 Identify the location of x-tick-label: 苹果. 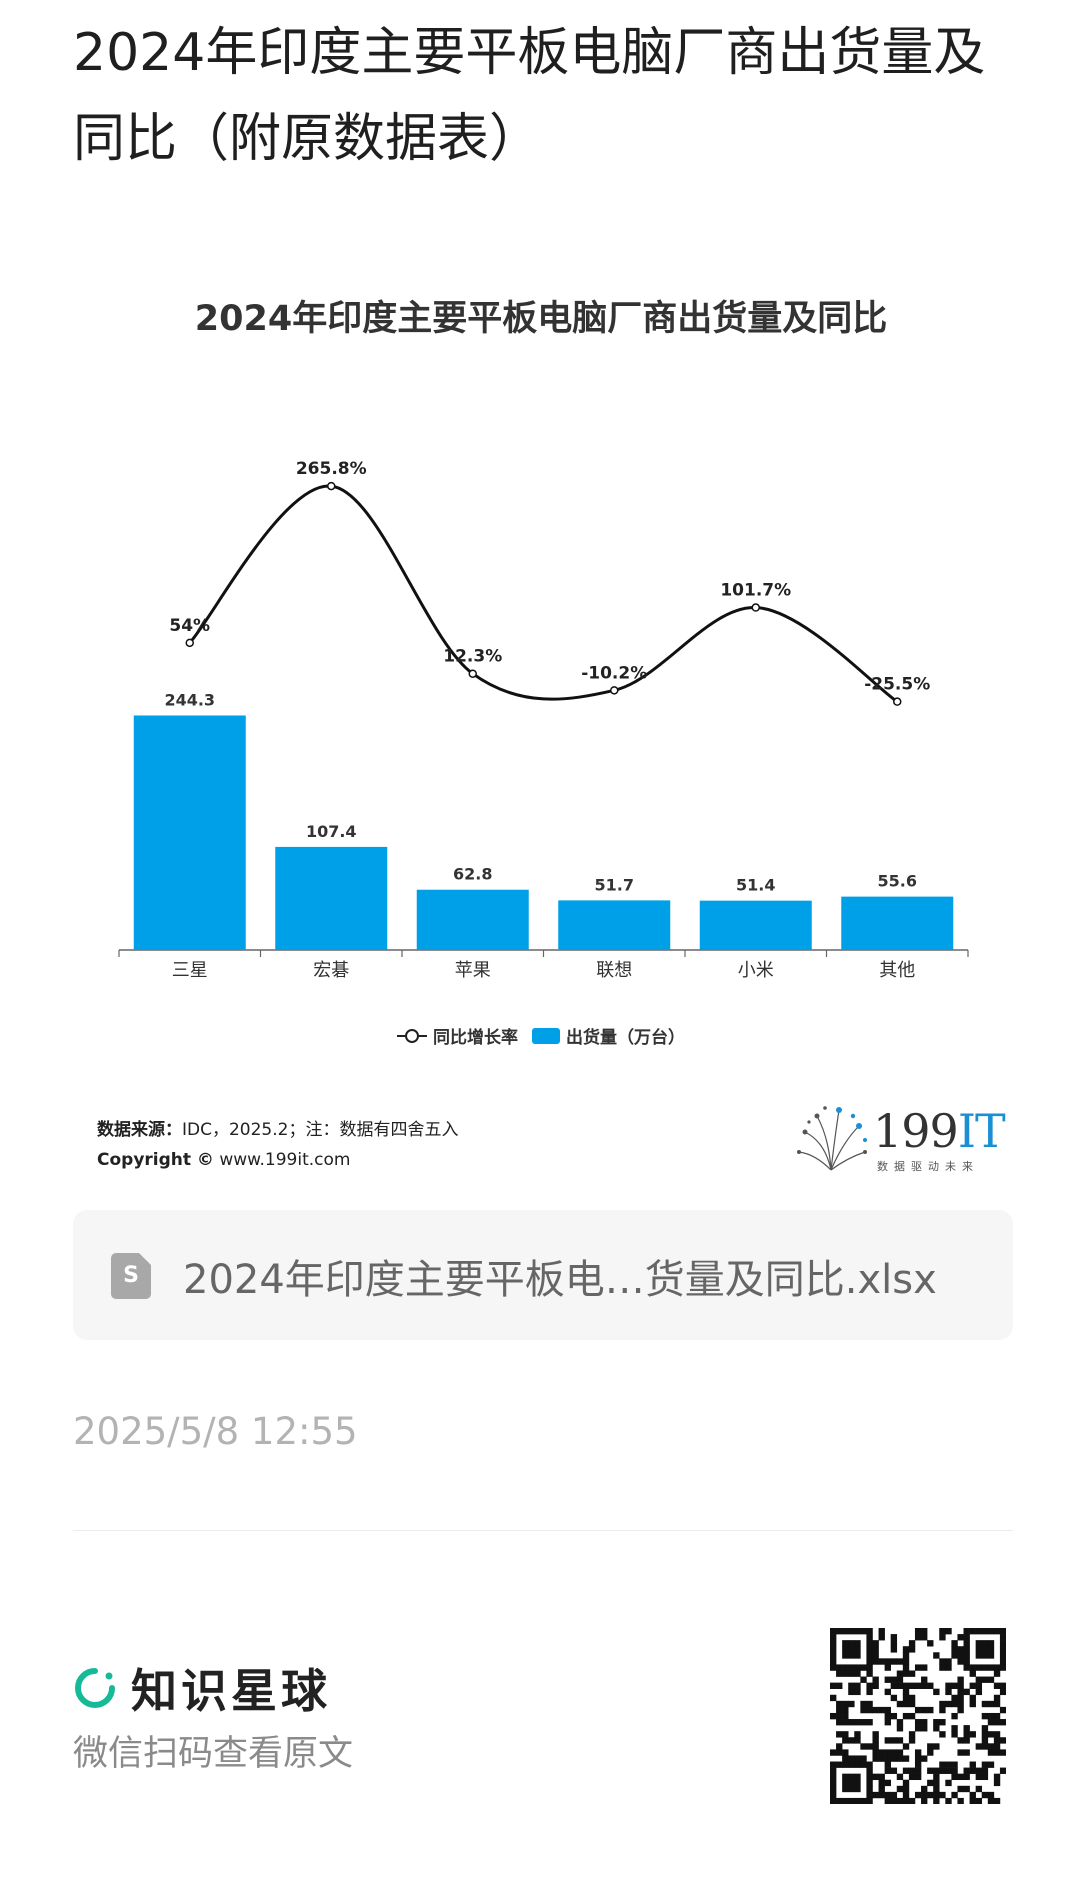
(473, 970).